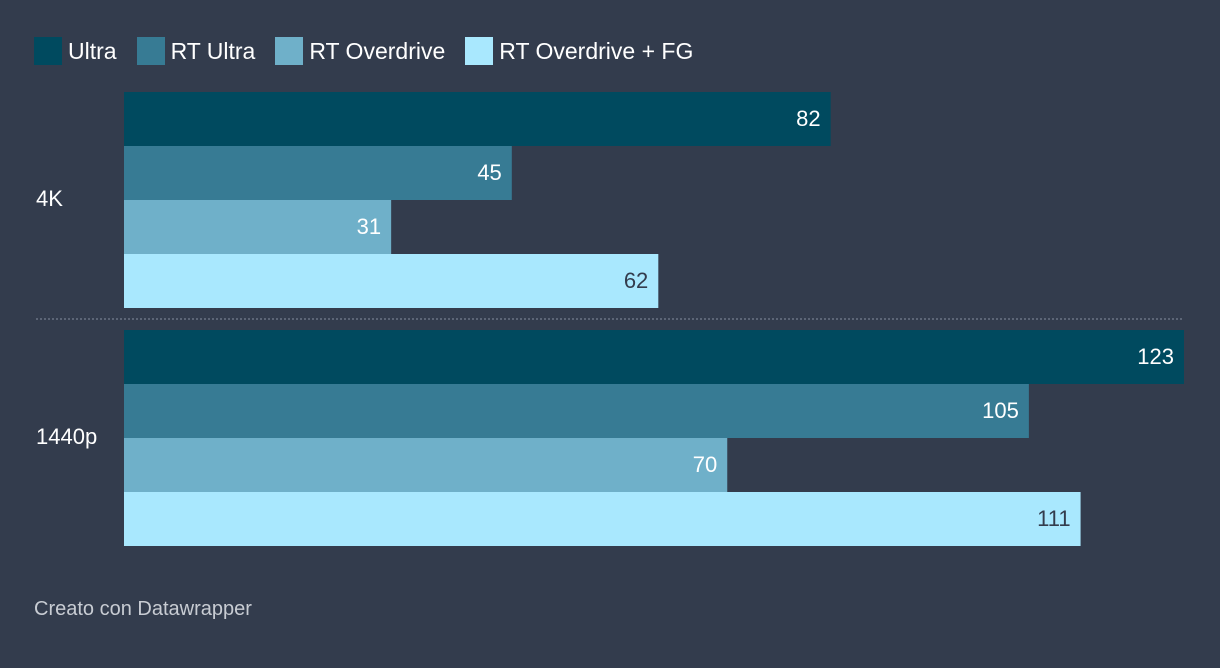  I want to click on bar-1440p-rt-overdrive-fg, so click(602, 519).